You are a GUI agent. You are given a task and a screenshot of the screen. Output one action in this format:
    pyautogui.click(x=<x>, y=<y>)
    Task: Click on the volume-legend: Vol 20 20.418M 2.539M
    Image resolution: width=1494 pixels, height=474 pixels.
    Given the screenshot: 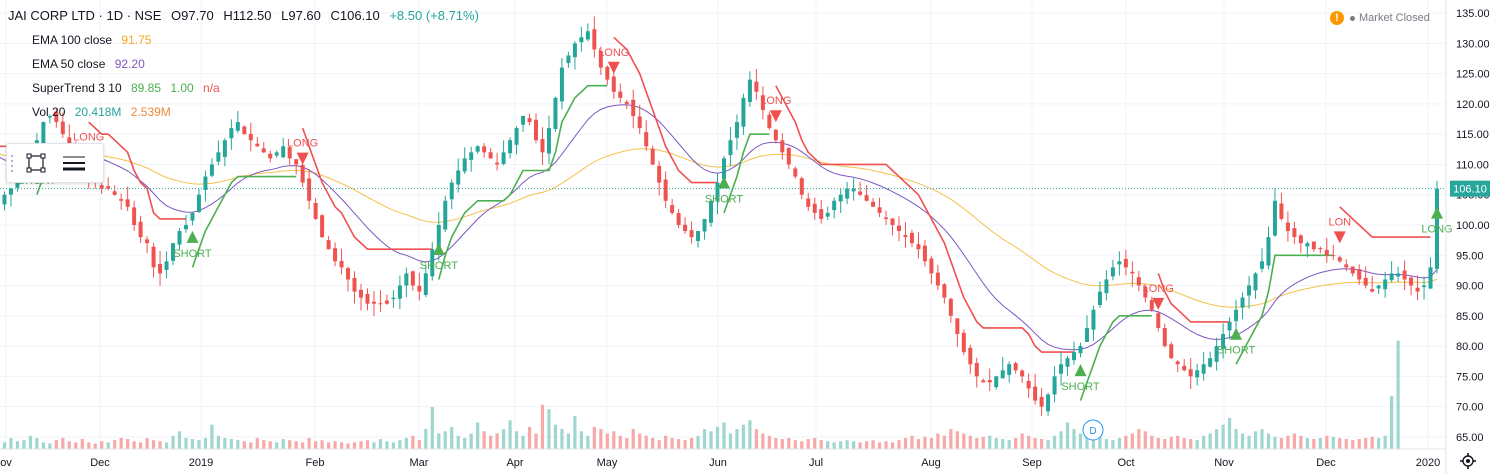 What is the action you would take?
    pyautogui.click(x=243, y=112)
    